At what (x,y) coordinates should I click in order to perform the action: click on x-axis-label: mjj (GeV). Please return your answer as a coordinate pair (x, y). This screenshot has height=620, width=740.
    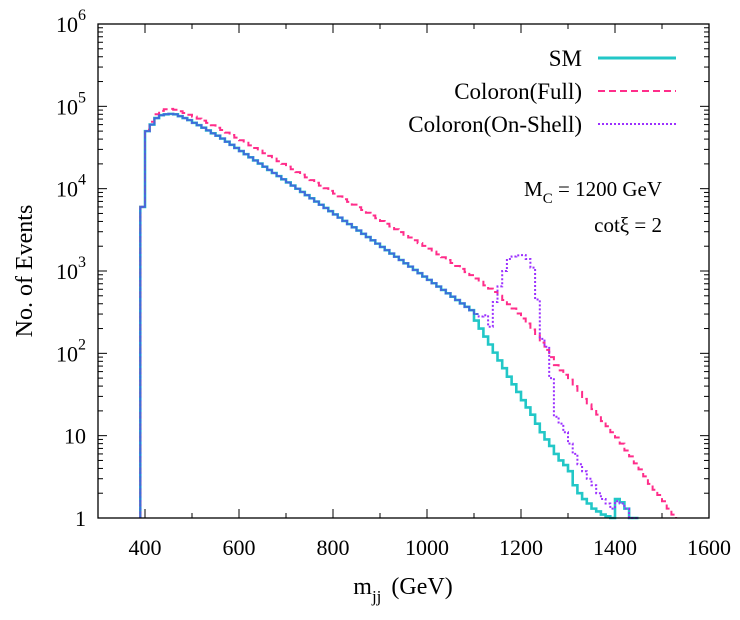
    Looking at the image, I should click on (402, 590).